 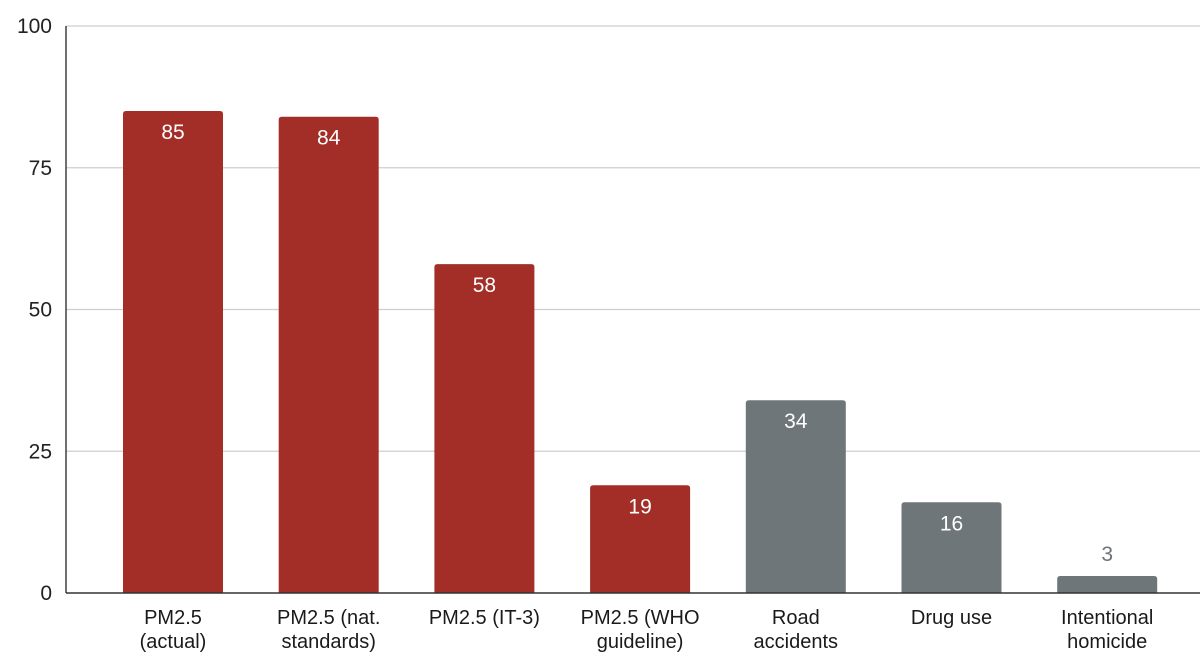 I want to click on x-category-label: PM2.5 (IT-3), so click(x=484, y=618).